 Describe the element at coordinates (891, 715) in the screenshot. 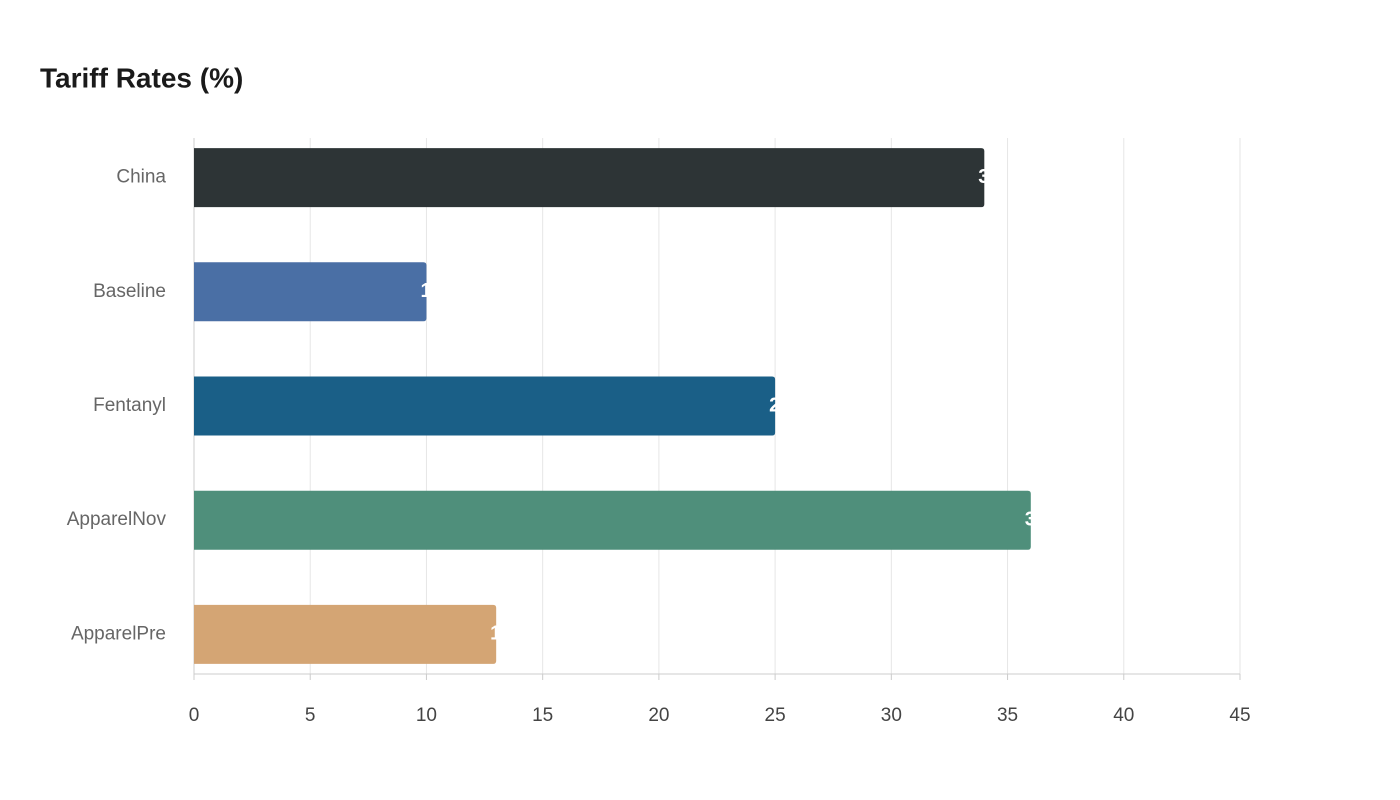

I see `x-tick-label: 30` at that location.